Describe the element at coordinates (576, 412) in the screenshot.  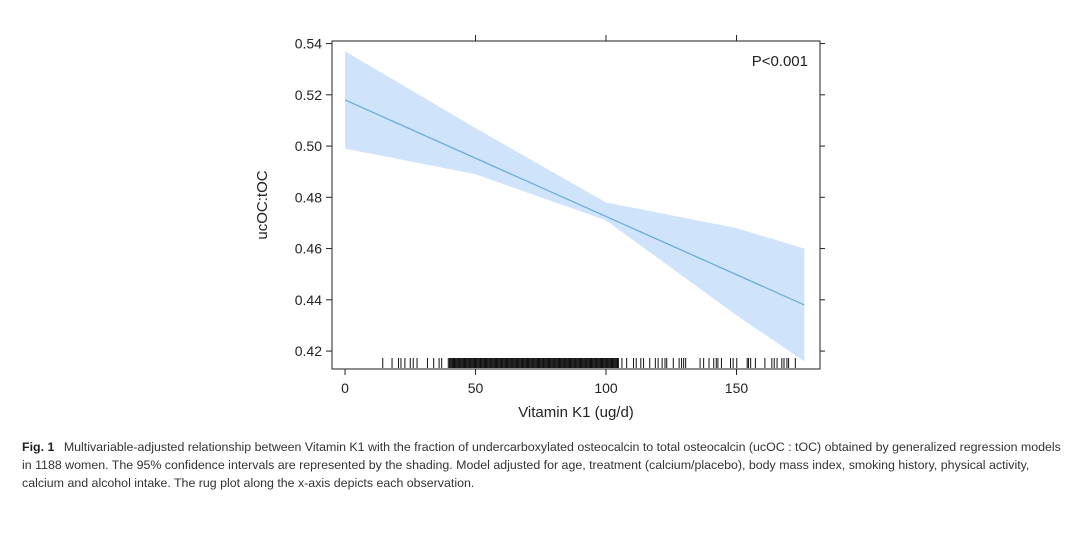
I see `x-axis-title: Vitamin K1 (ug/d)` at that location.